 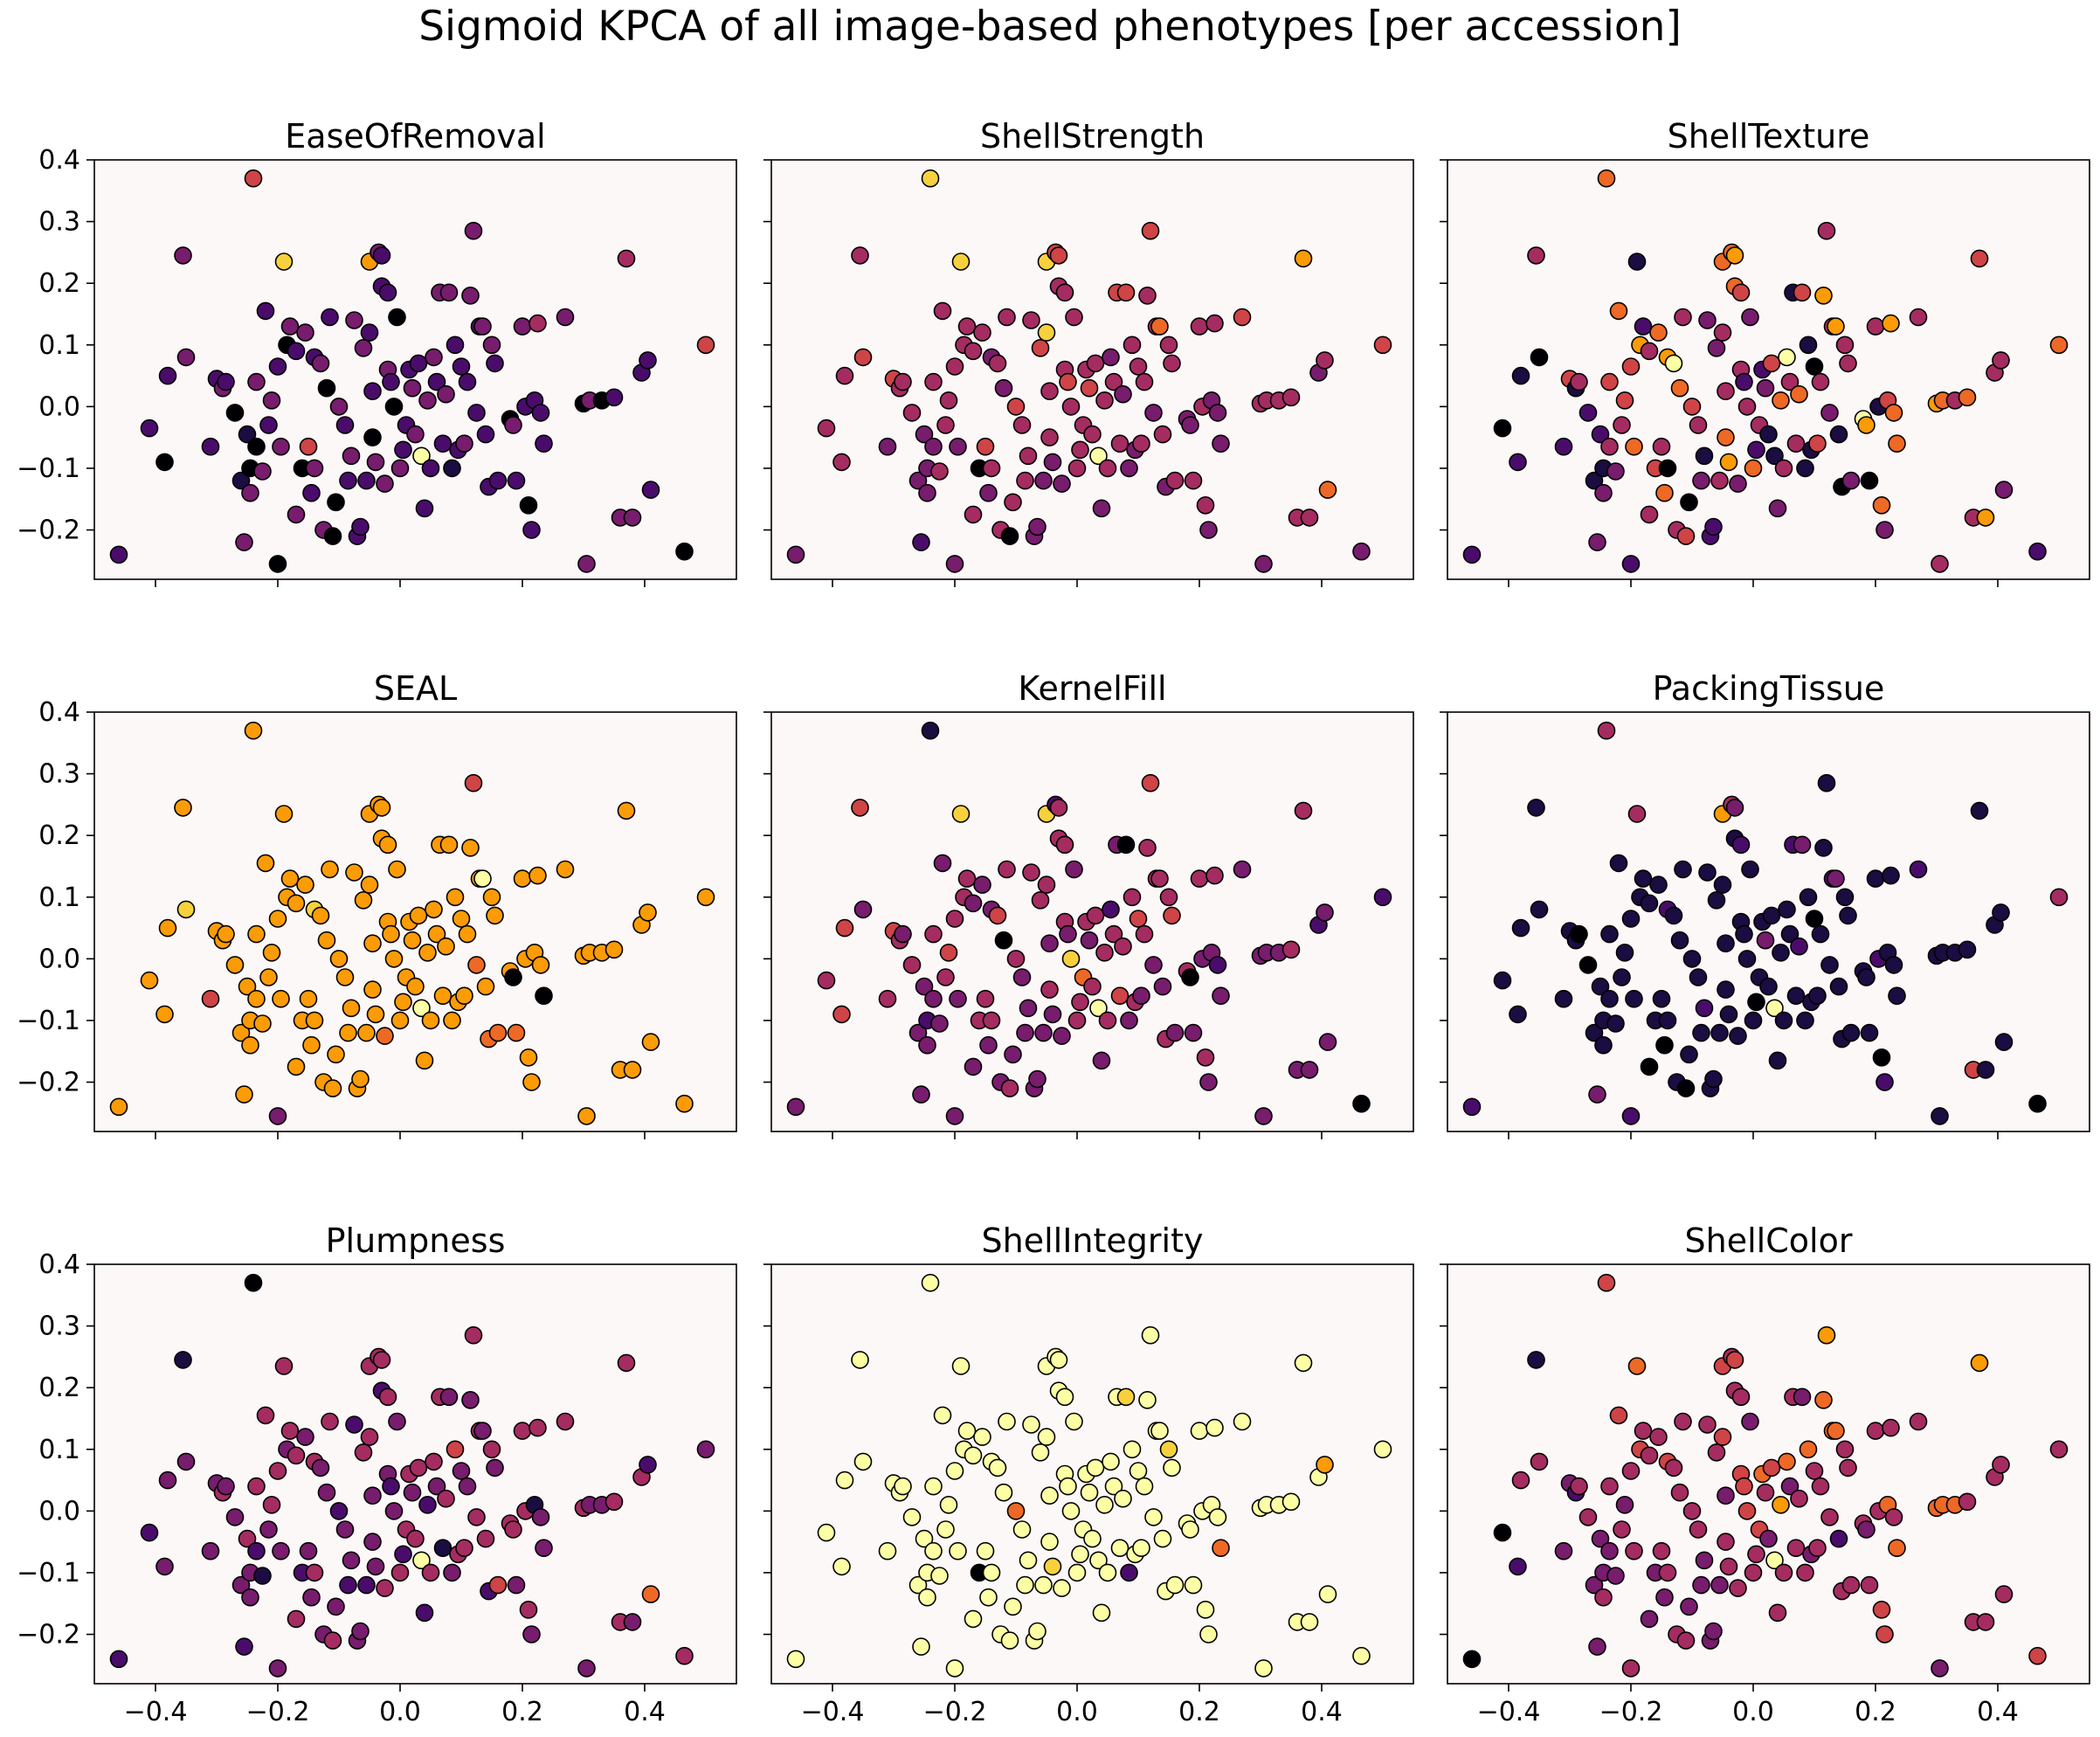 What do you see at coordinates (1092, 369) in the screenshot?
I see `axes-frame` at bounding box center [1092, 369].